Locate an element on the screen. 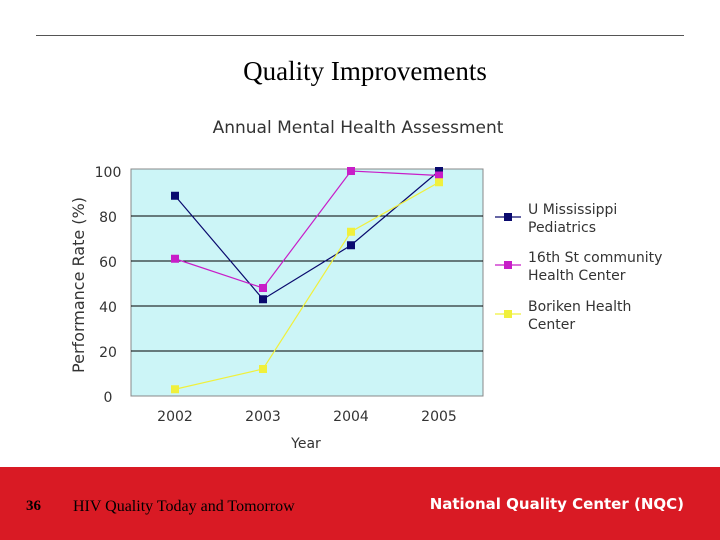  y-tick-label: 0 is located at coordinates (108, 398).